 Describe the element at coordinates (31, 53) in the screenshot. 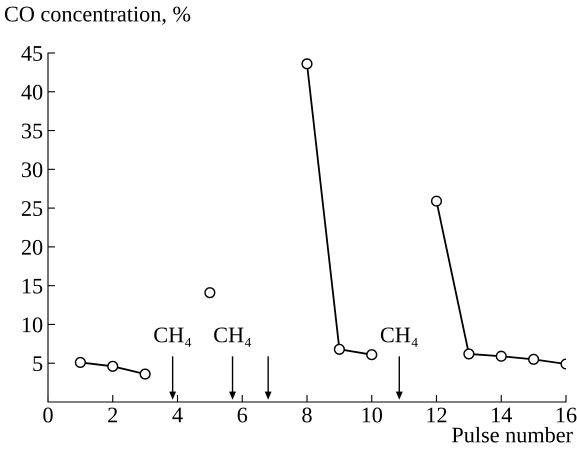

I see `y-tick-label: 45` at that location.